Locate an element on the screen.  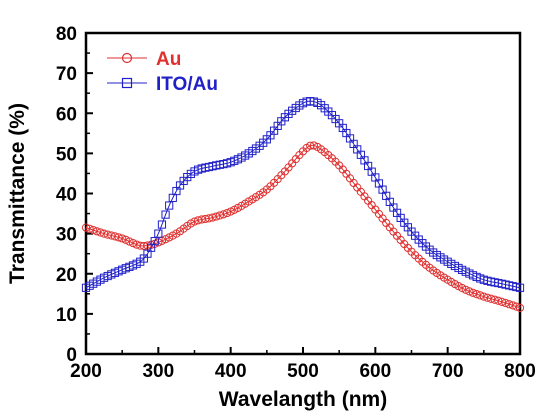
x-tick-label: 300 is located at coordinates (158, 371).